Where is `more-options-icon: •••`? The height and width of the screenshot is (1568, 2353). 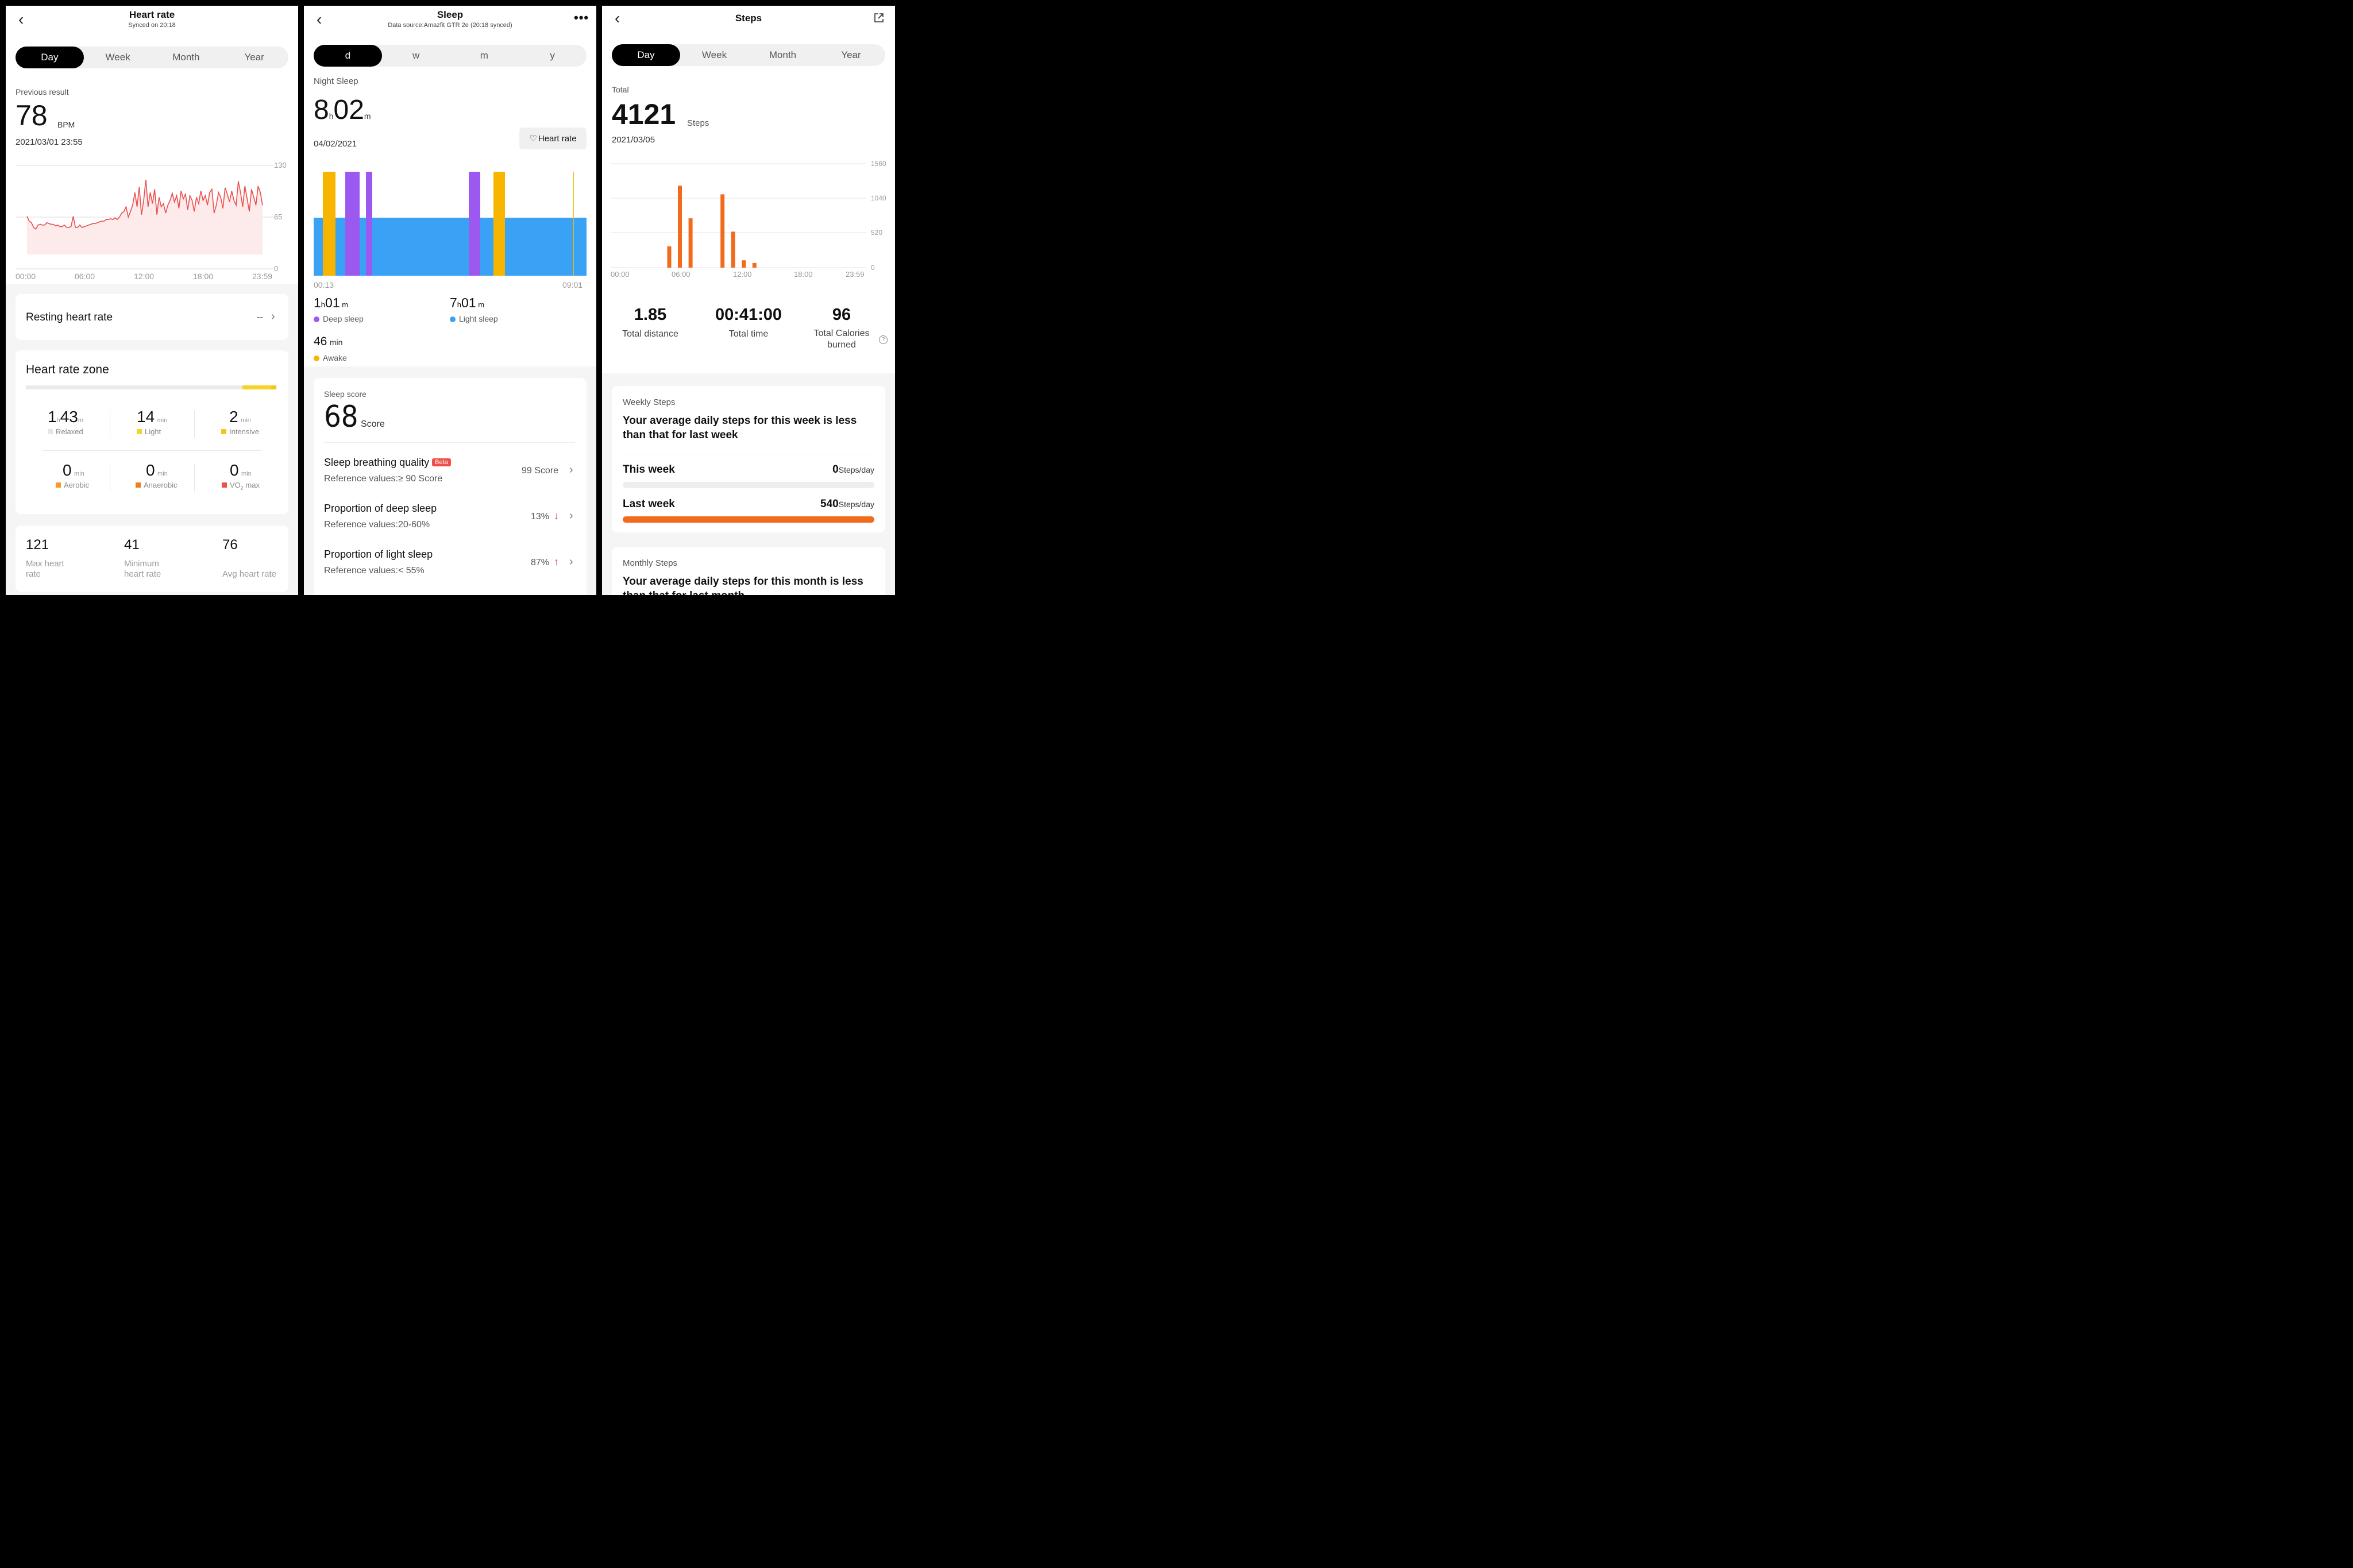 more-options-icon: ••• is located at coordinates (581, 17).